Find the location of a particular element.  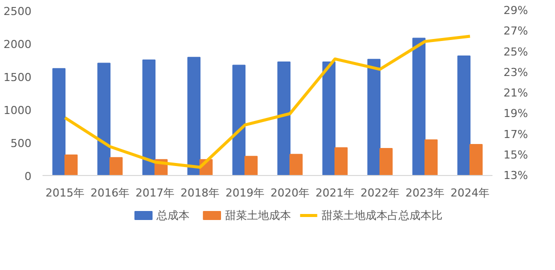

y-tick-label: 1500 is located at coordinates (18, 77).